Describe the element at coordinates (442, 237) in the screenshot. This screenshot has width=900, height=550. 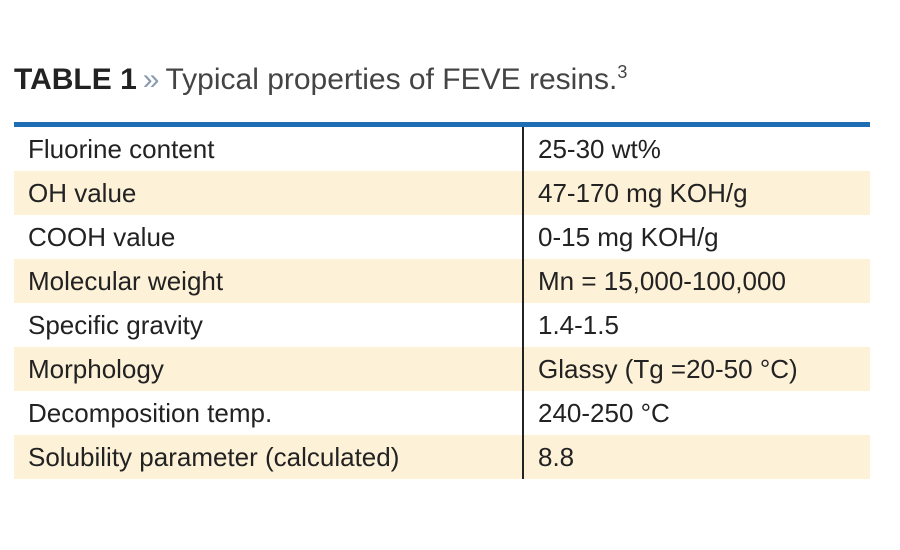
I see `table-row: COOH value 0-15 mg KOH/g` at that location.